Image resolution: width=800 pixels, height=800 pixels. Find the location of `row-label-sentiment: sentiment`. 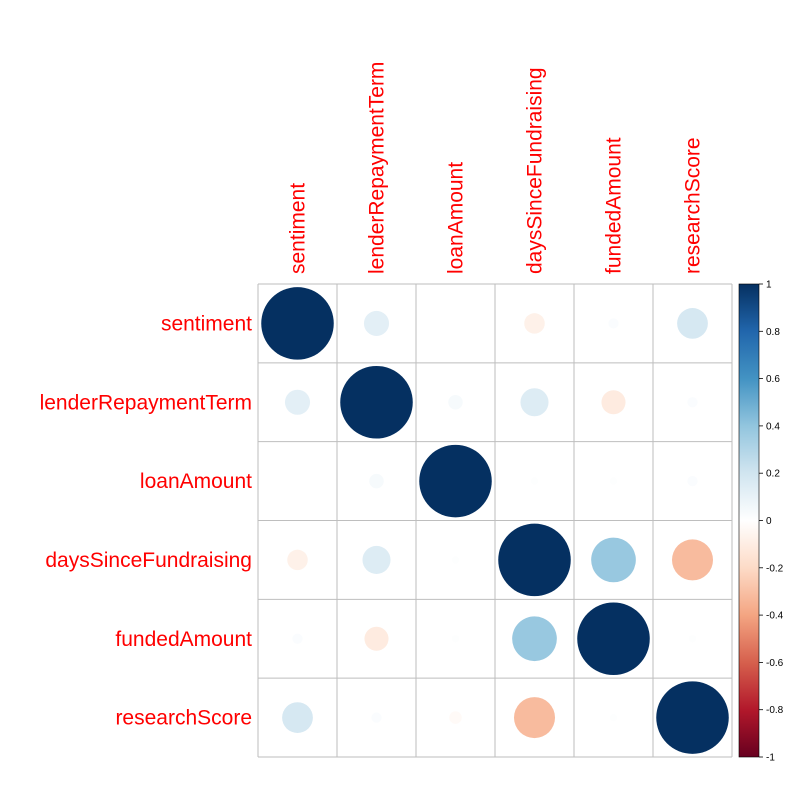

row-label-sentiment: sentiment is located at coordinates (206, 323).